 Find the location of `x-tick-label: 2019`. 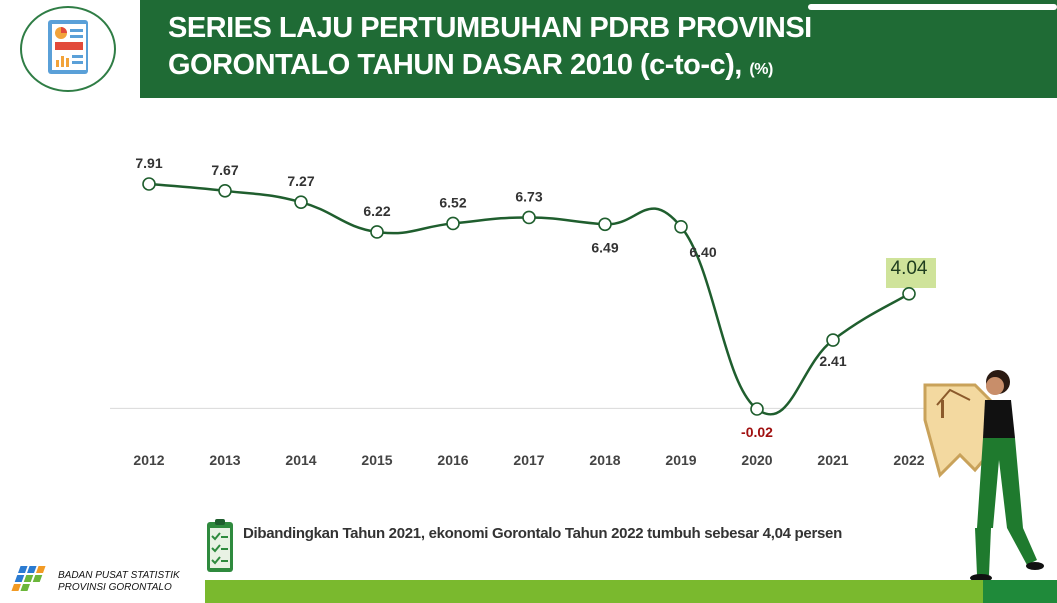

x-tick-label: 2019 is located at coordinates (680, 460).